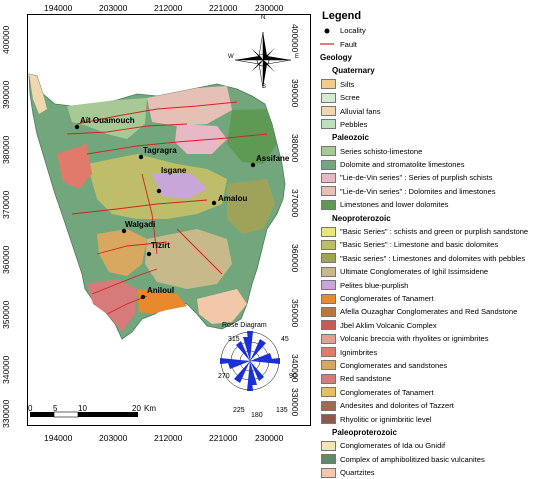 This screenshot has width=550, height=479. What do you see at coordinates (30, 408) in the screenshot?
I see `scale-label: 0` at bounding box center [30, 408].